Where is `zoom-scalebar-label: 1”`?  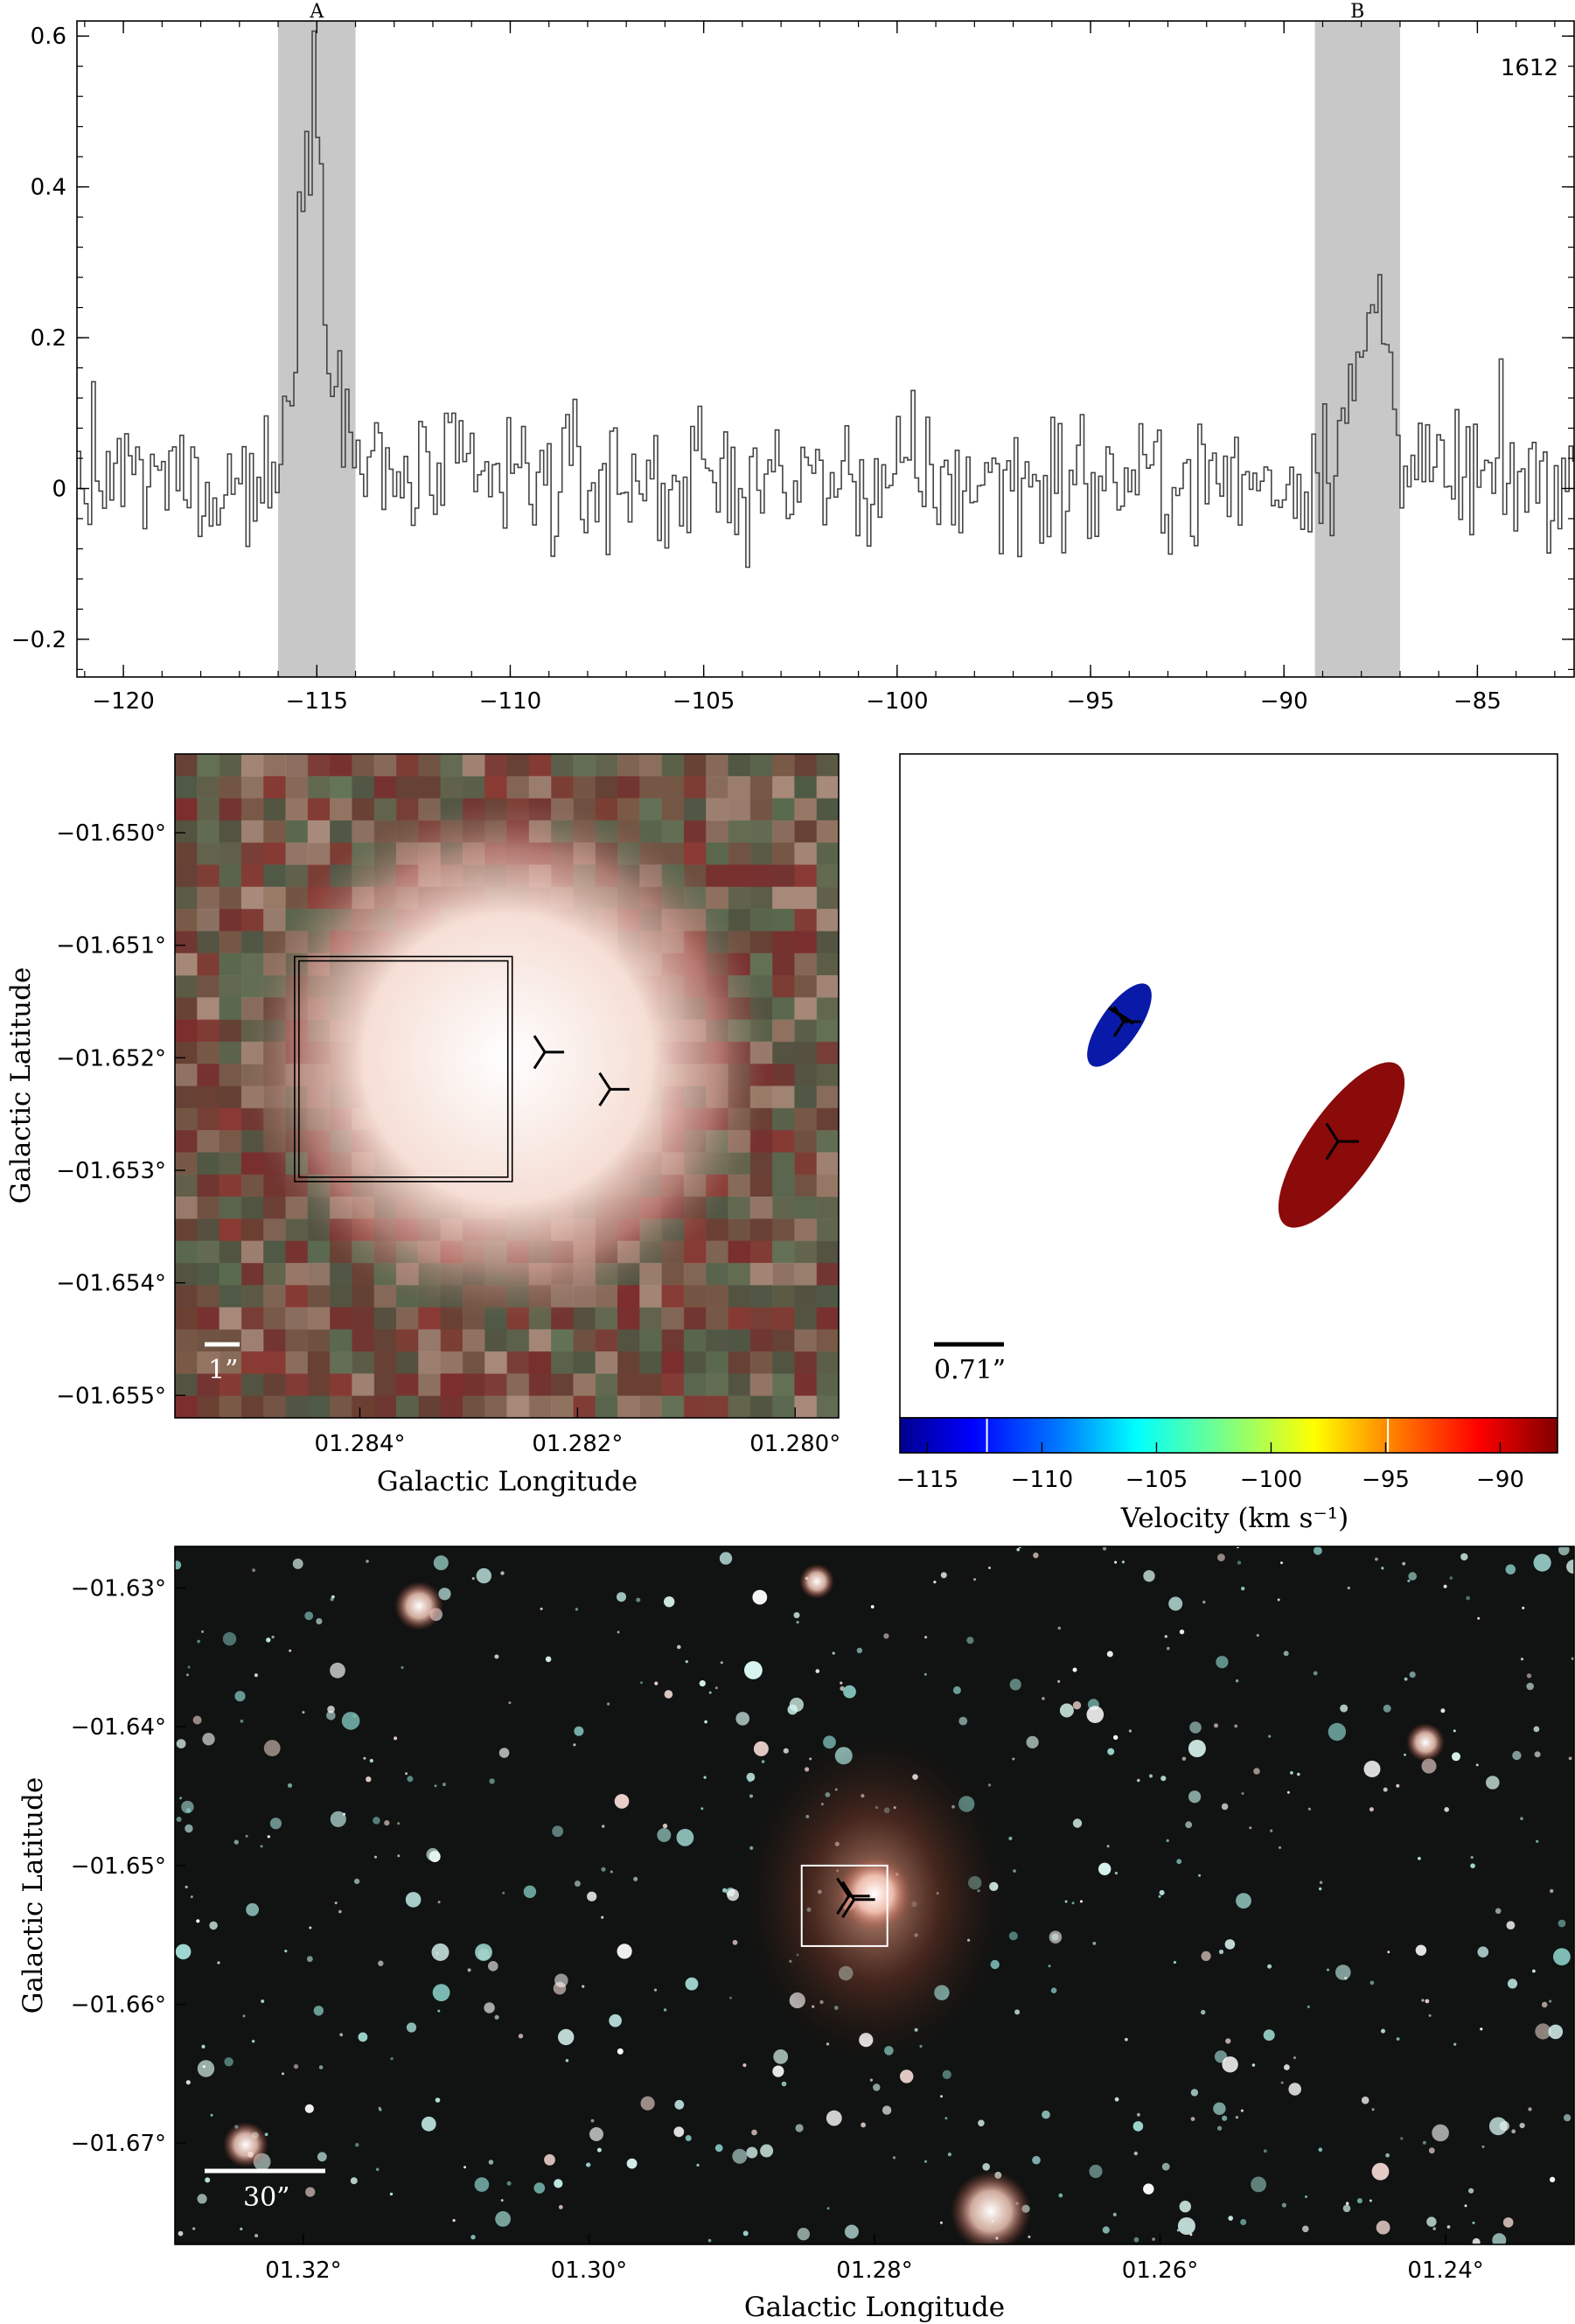
zoom-scalebar-label: 1” is located at coordinates (223, 1370).